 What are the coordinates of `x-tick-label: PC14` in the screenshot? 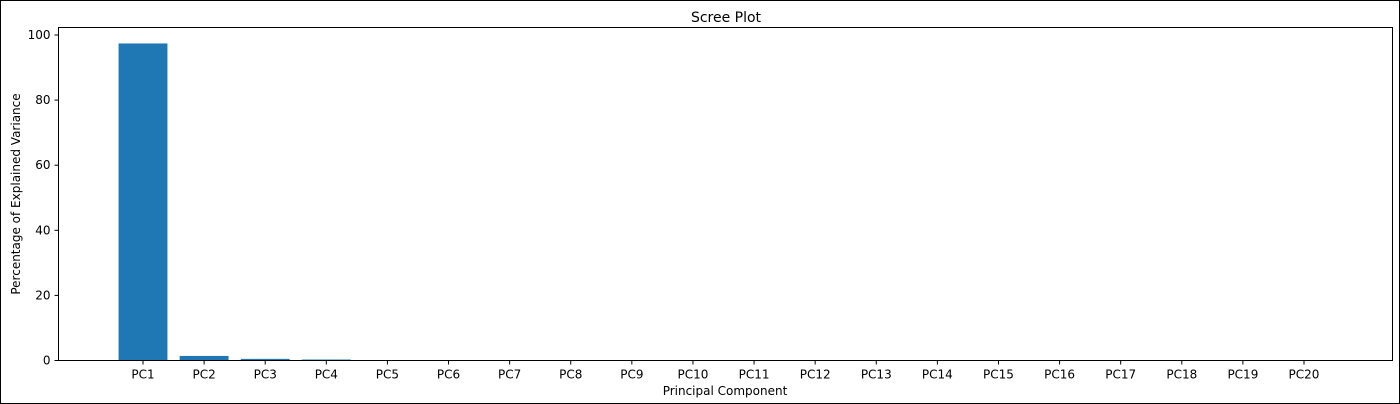 It's located at (937, 375).